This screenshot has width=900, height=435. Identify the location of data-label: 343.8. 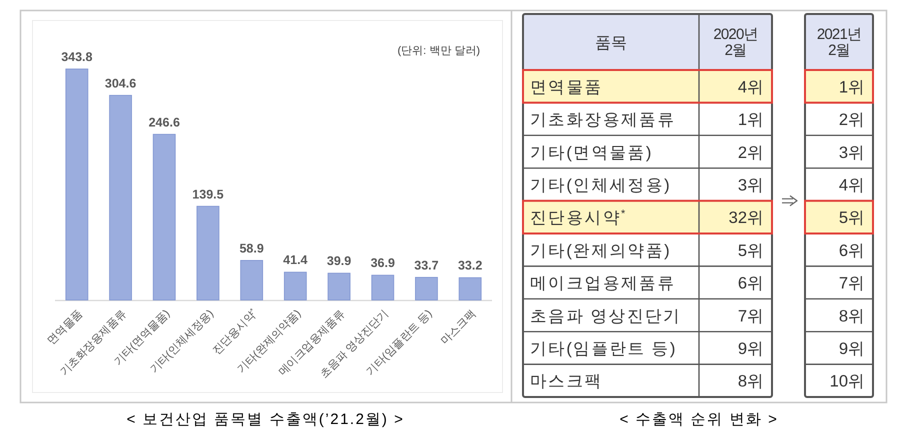
(77, 57).